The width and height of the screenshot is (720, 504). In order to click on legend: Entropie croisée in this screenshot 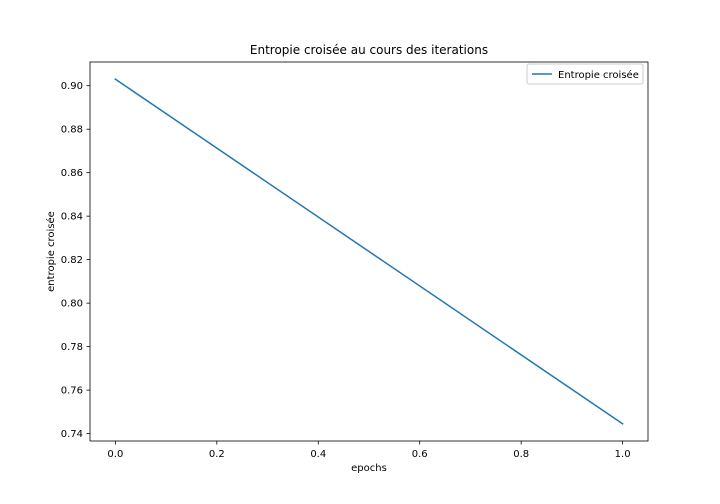, I will do `click(585, 74)`.